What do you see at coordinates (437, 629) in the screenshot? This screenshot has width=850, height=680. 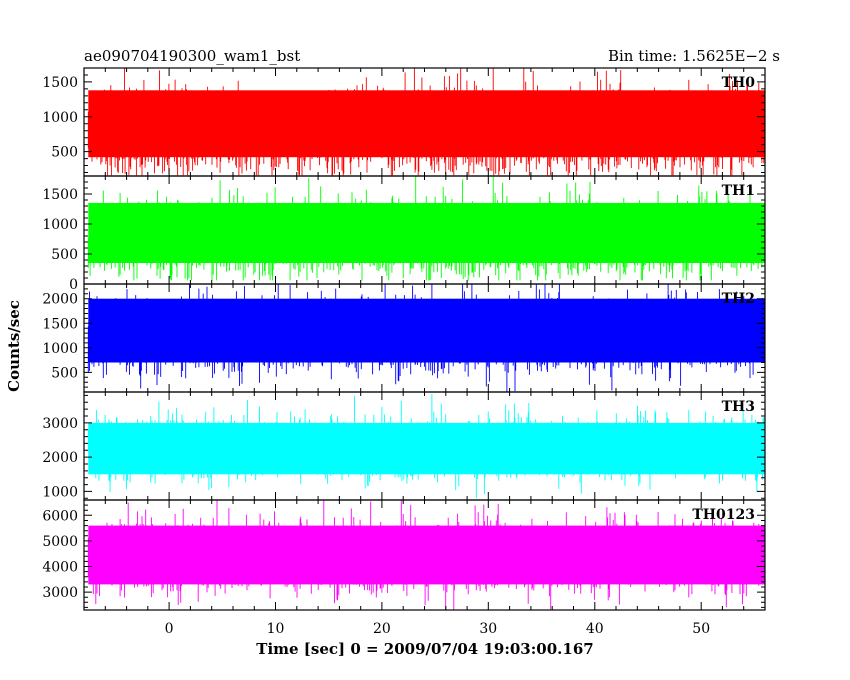 I see `x-tick-labels: 0 10 20 30 40 50` at bounding box center [437, 629].